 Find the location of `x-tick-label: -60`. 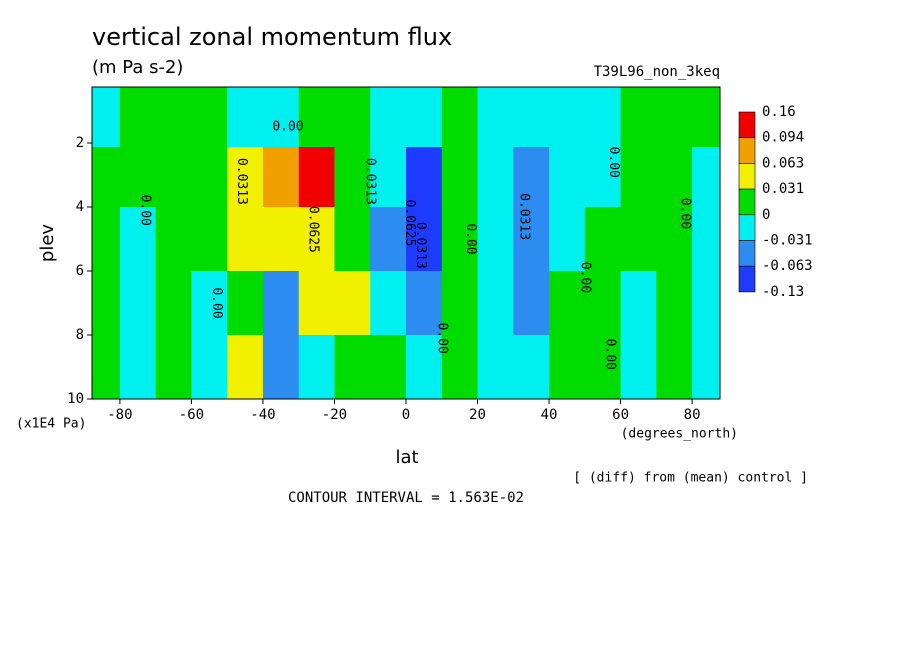

x-tick-label: -60 is located at coordinates (191, 415).